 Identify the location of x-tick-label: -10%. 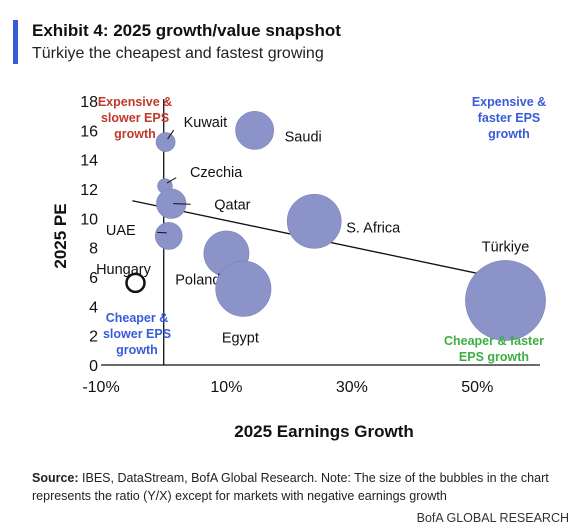
(100, 387).